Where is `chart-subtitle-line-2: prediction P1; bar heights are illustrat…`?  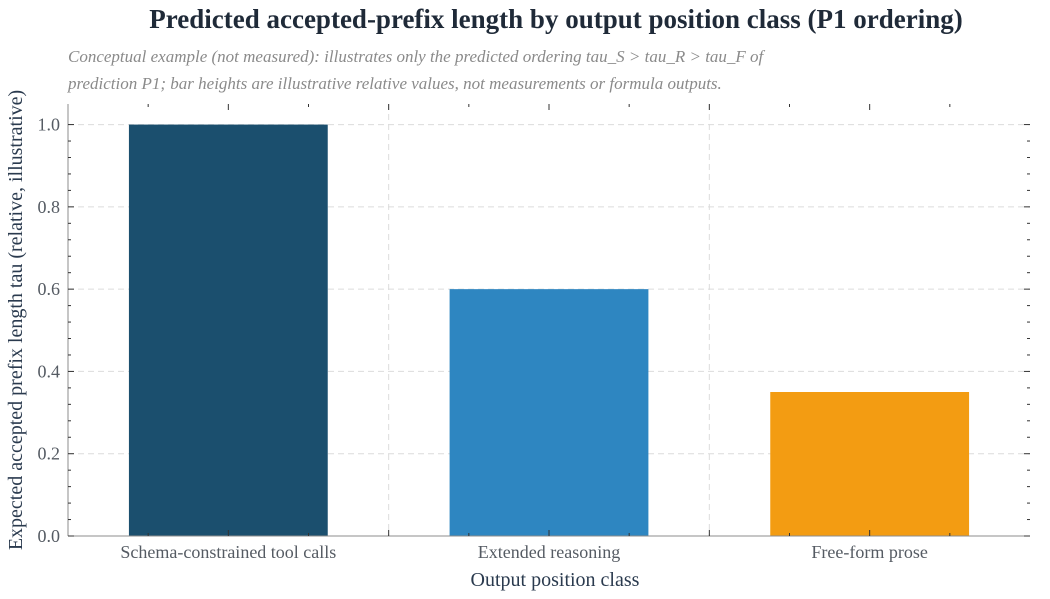 chart-subtitle-line-2: prediction P1; bar heights are illustrat… is located at coordinates (394, 83).